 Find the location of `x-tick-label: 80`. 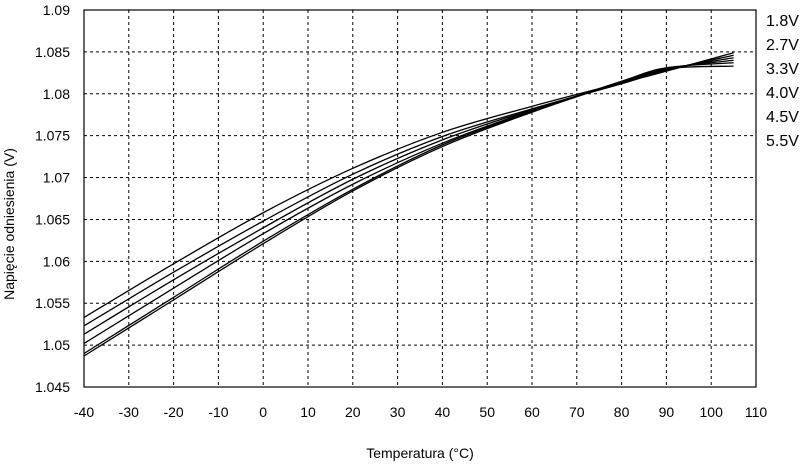

x-tick-label: 80 is located at coordinates (622, 412).